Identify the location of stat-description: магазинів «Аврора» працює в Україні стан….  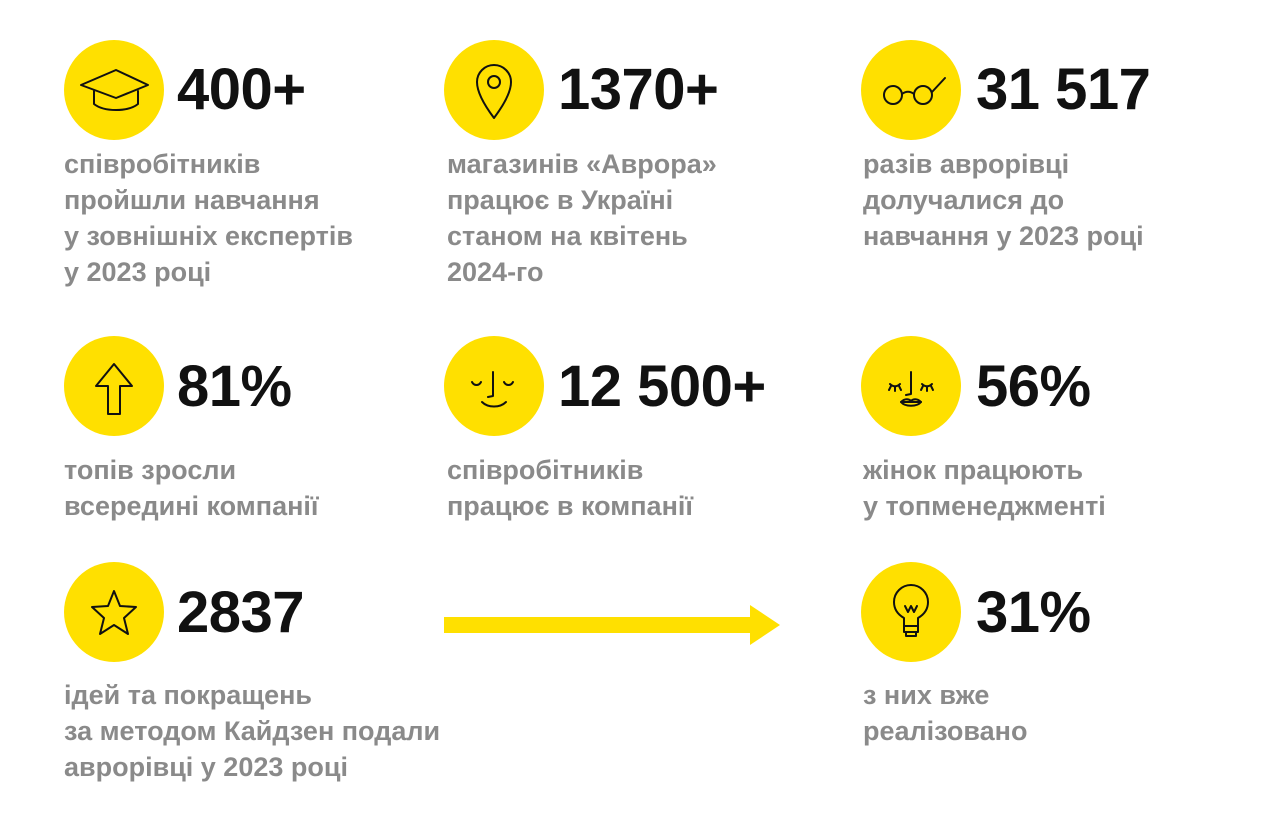
(582, 218).